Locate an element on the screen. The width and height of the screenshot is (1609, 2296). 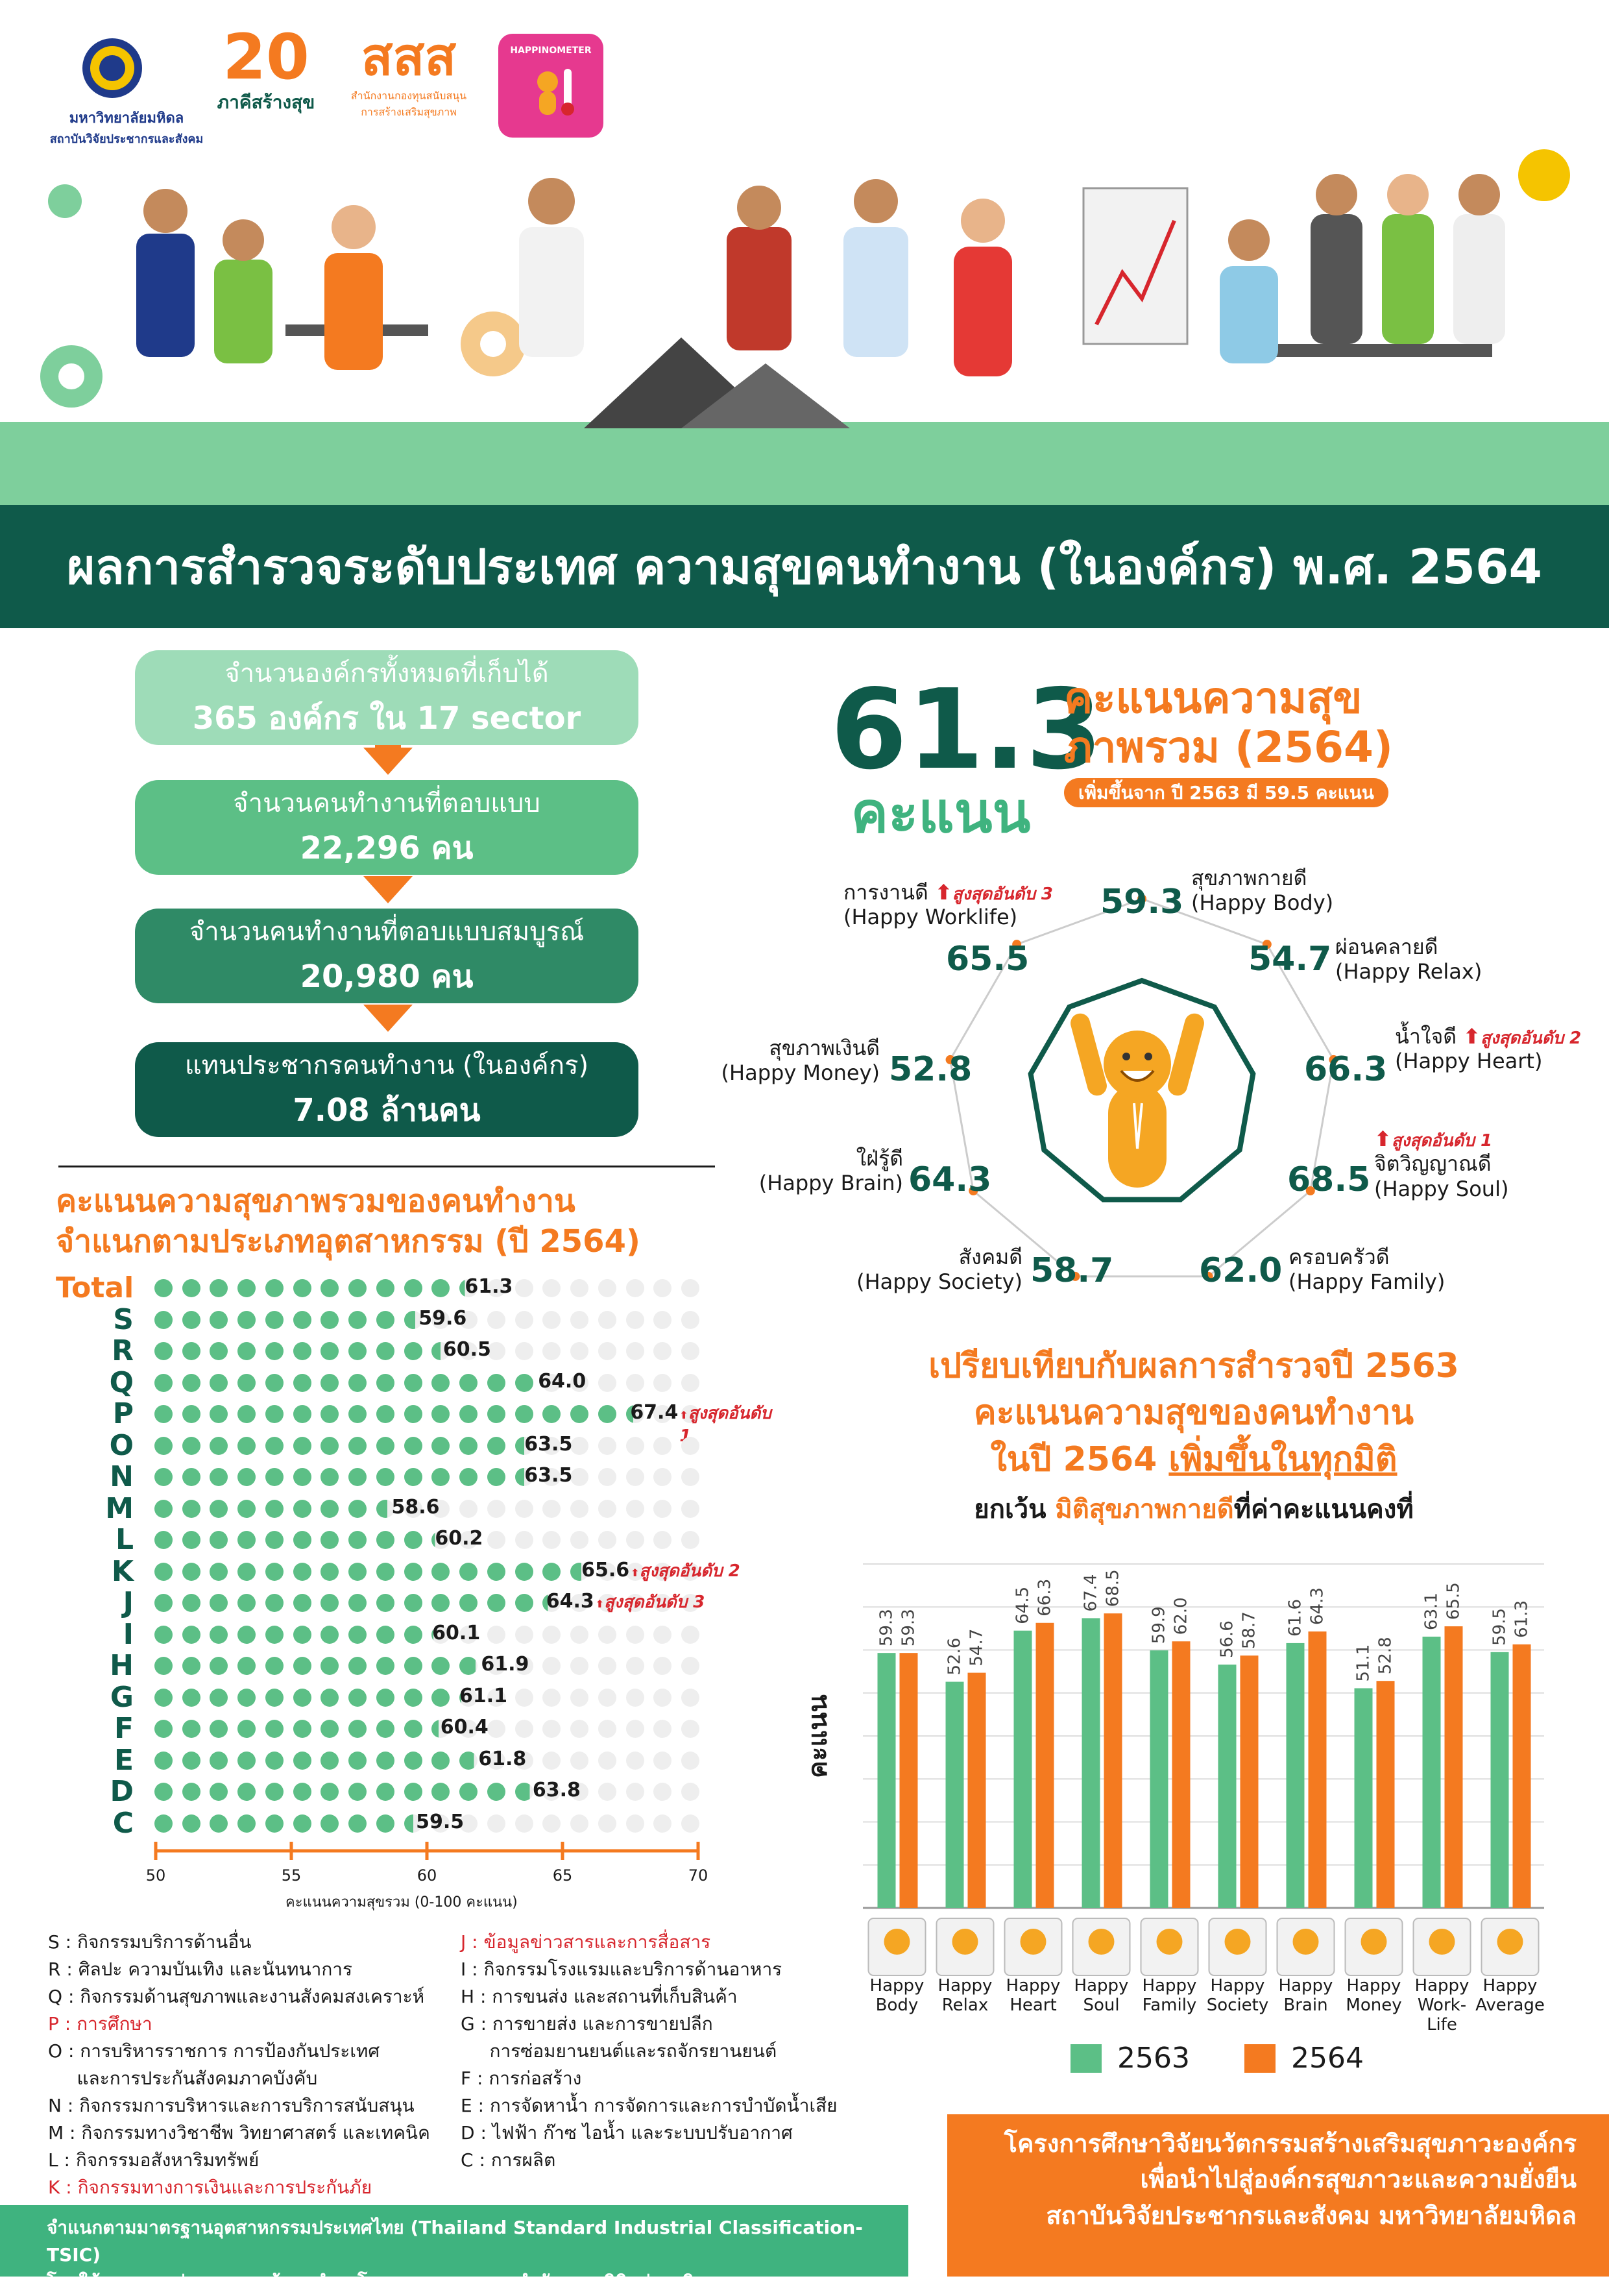
row-label: I is located at coordinates (128, 1634).